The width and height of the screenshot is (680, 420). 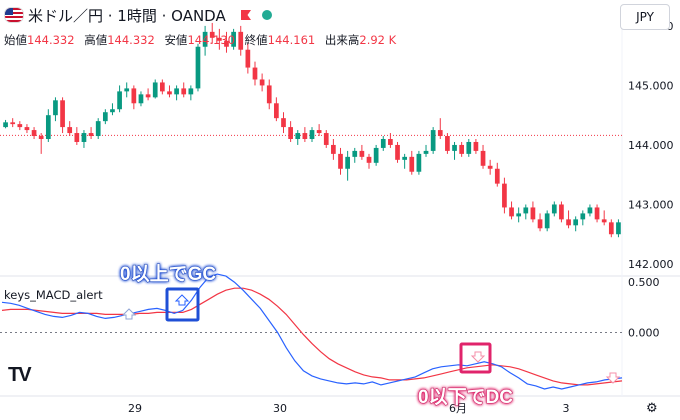 I want to click on tradingview-logo-icon: TV, so click(x=20, y=375).